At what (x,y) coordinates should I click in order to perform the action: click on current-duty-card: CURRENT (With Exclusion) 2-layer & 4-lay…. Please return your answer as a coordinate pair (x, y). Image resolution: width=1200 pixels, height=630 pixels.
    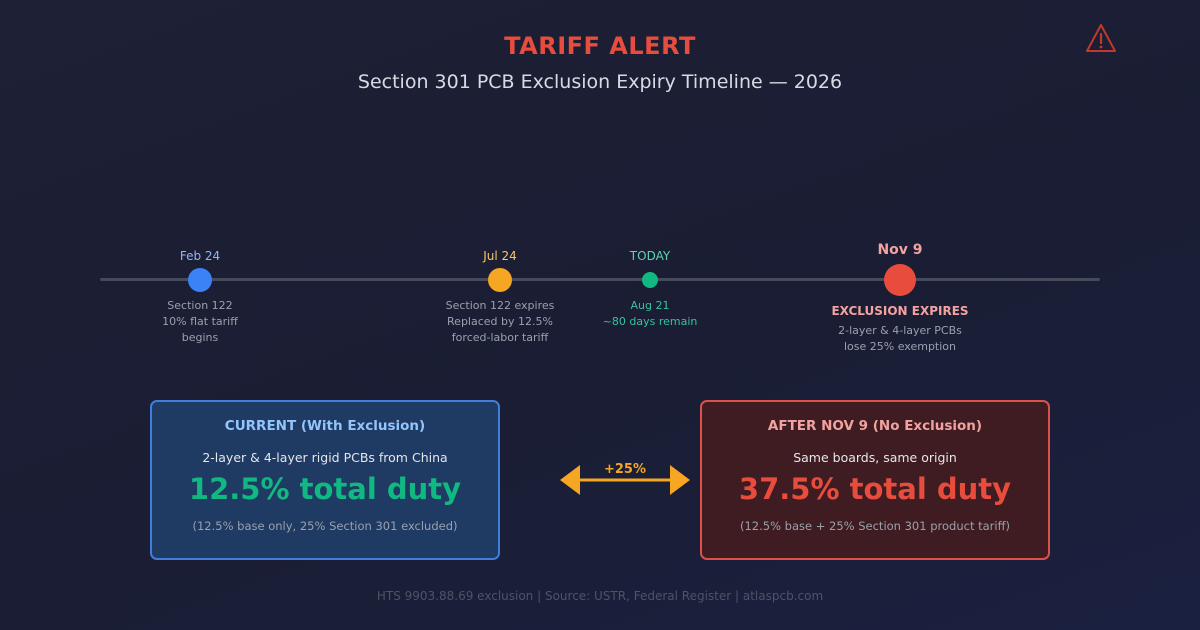
    Looking at the image, I should click on (325, 480).